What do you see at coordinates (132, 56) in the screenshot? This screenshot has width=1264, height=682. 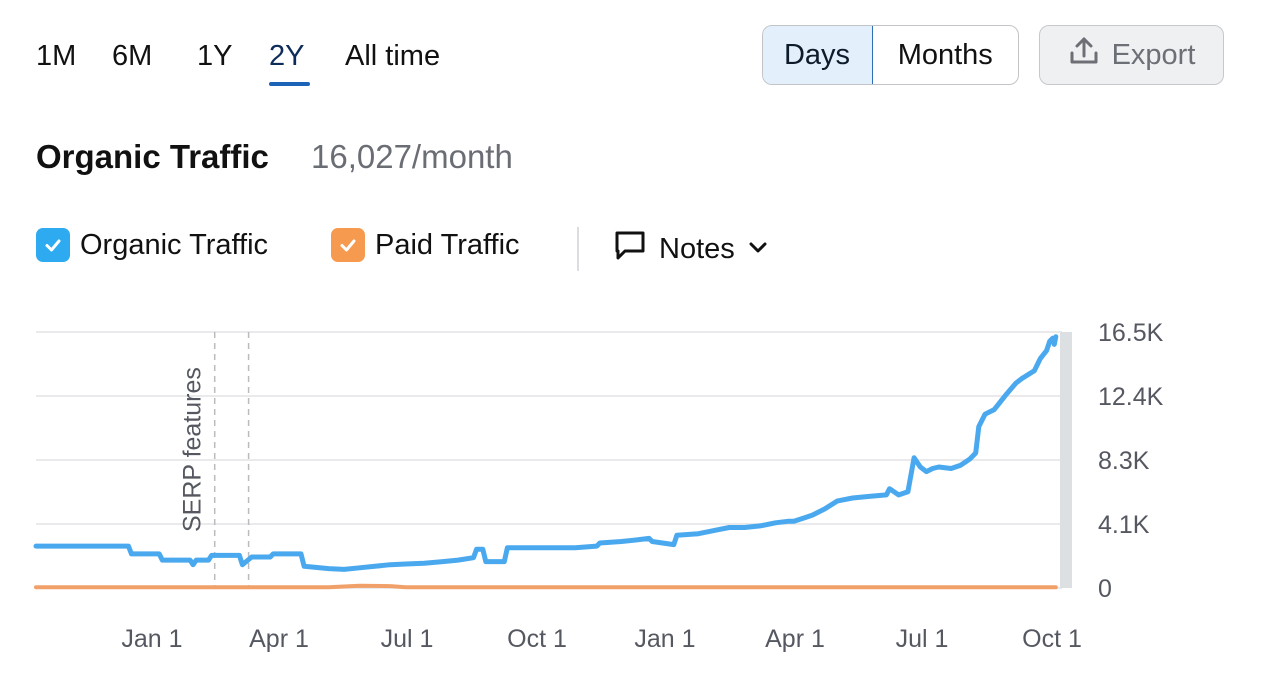 I see `tab-6m: 6M` at bounding box center [132, 56].